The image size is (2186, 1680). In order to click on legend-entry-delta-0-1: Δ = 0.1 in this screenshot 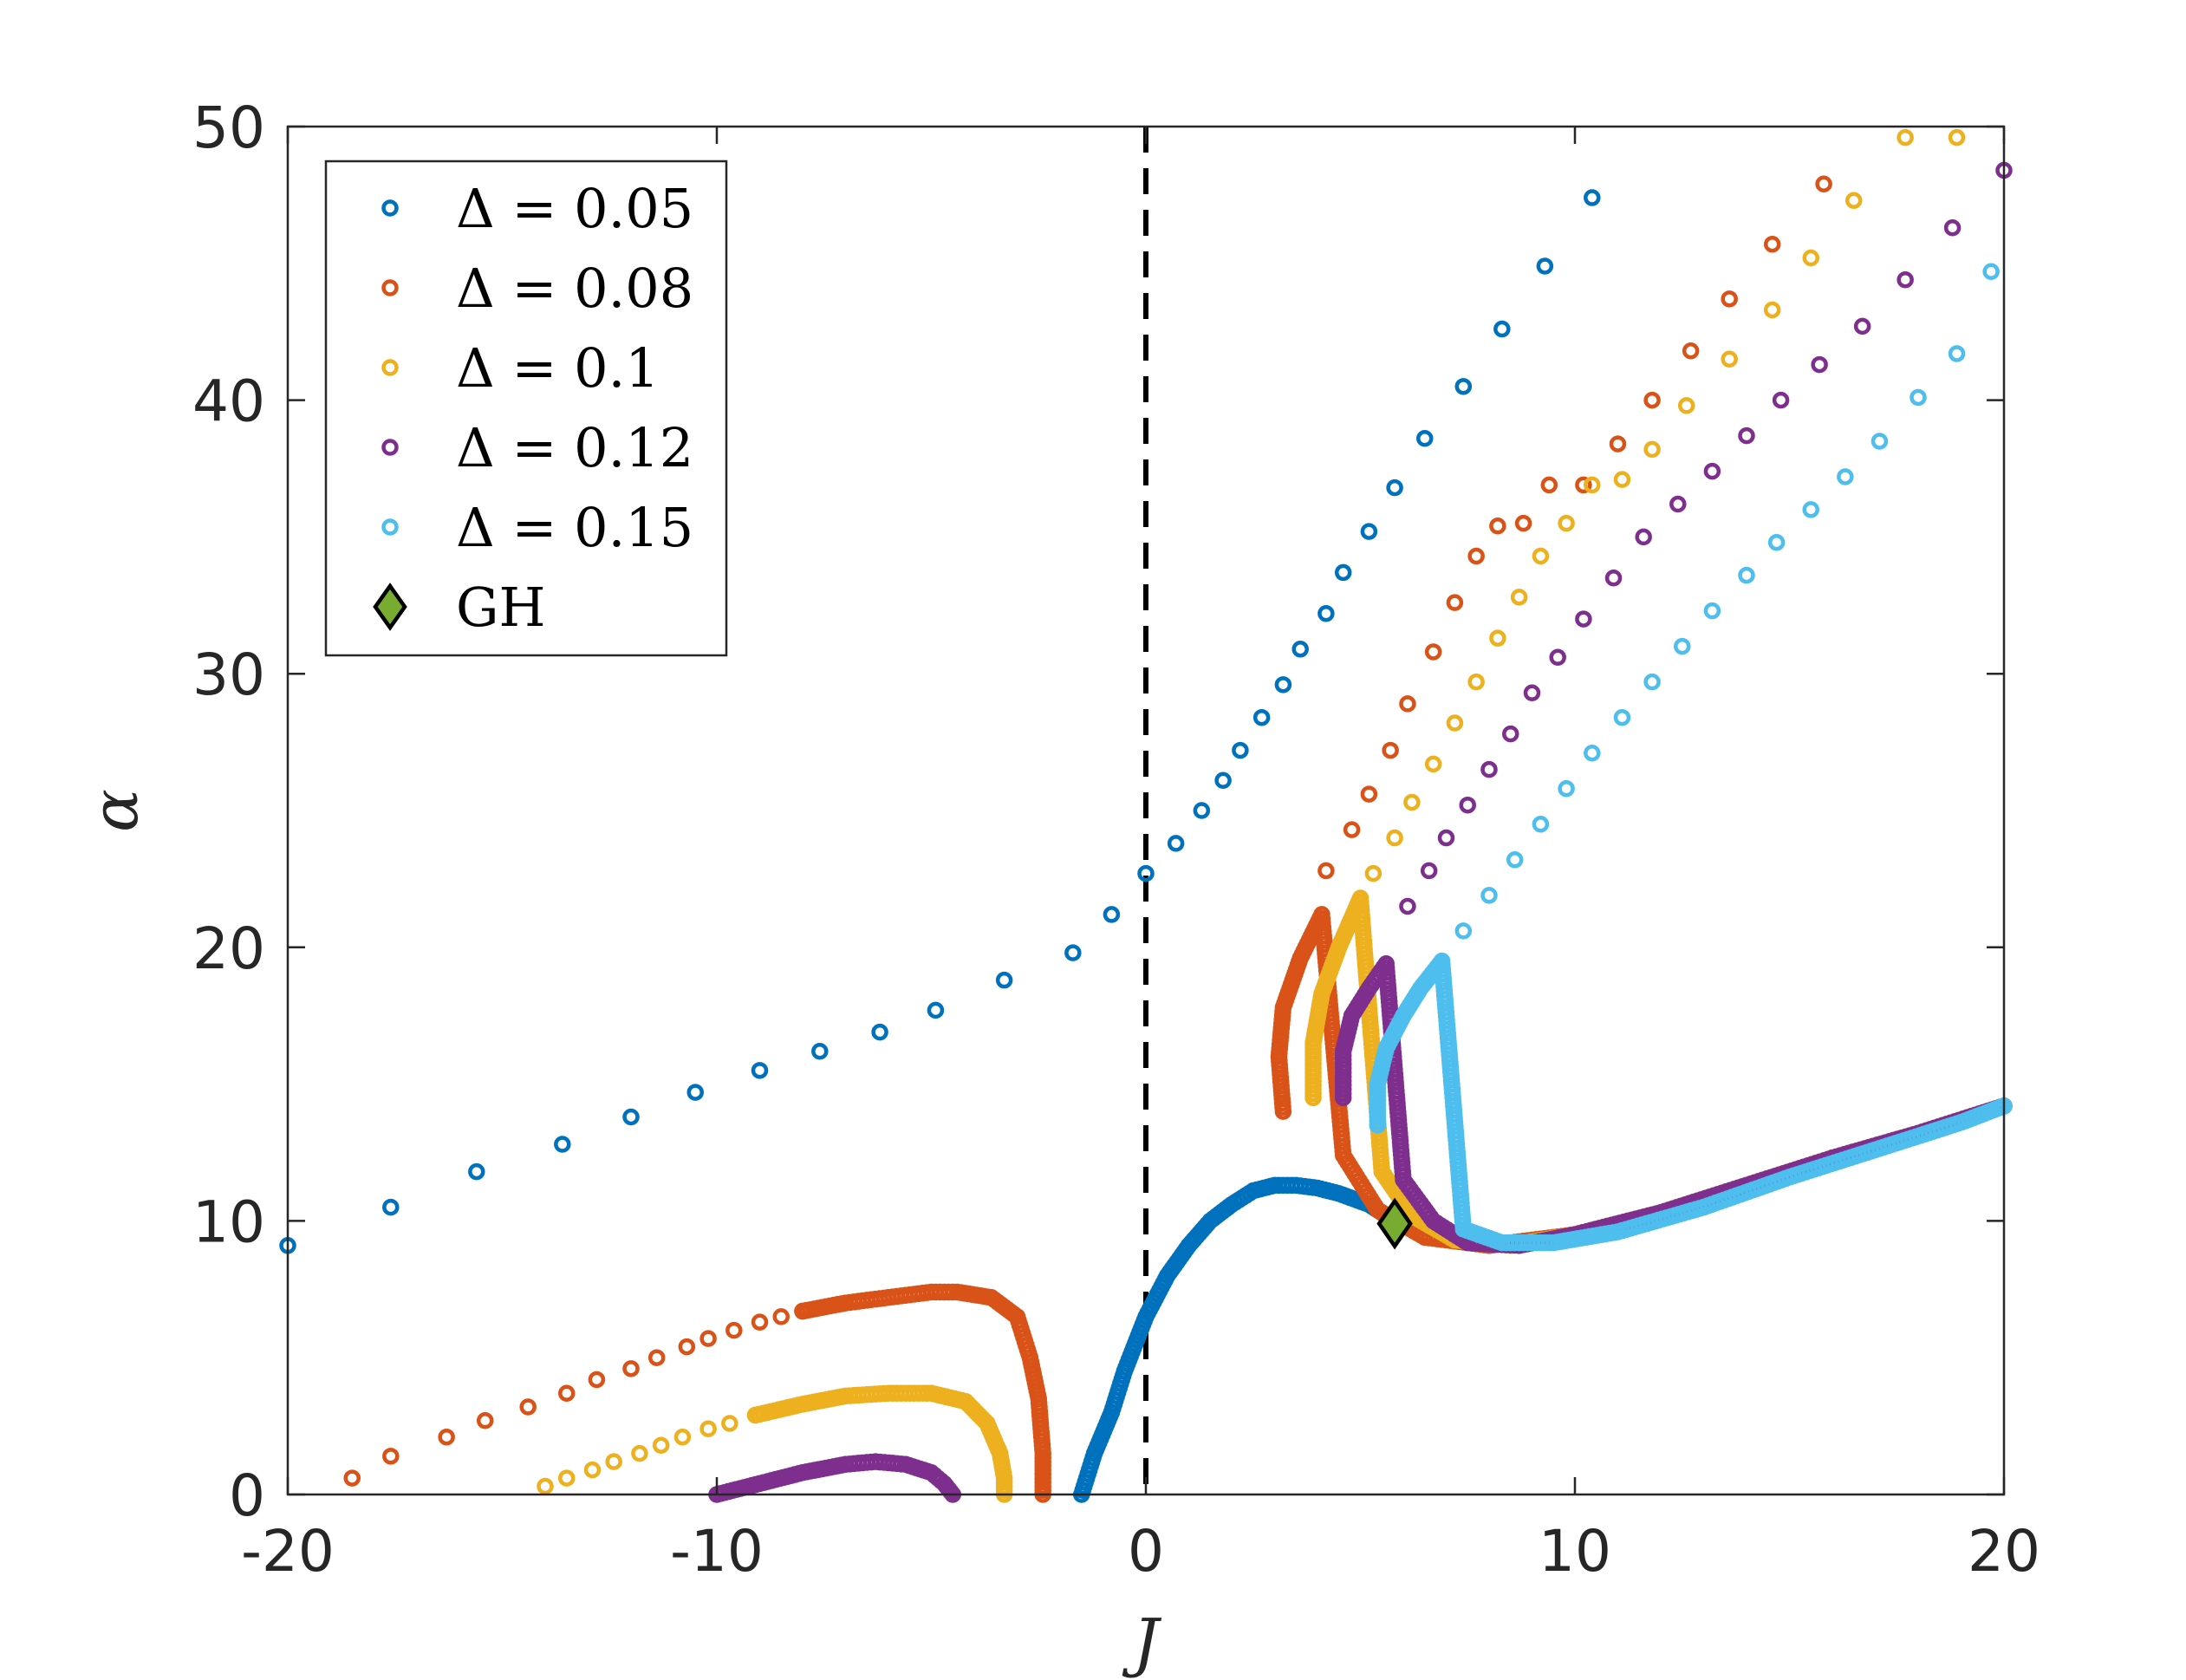, I will do `click(520, 368)`.